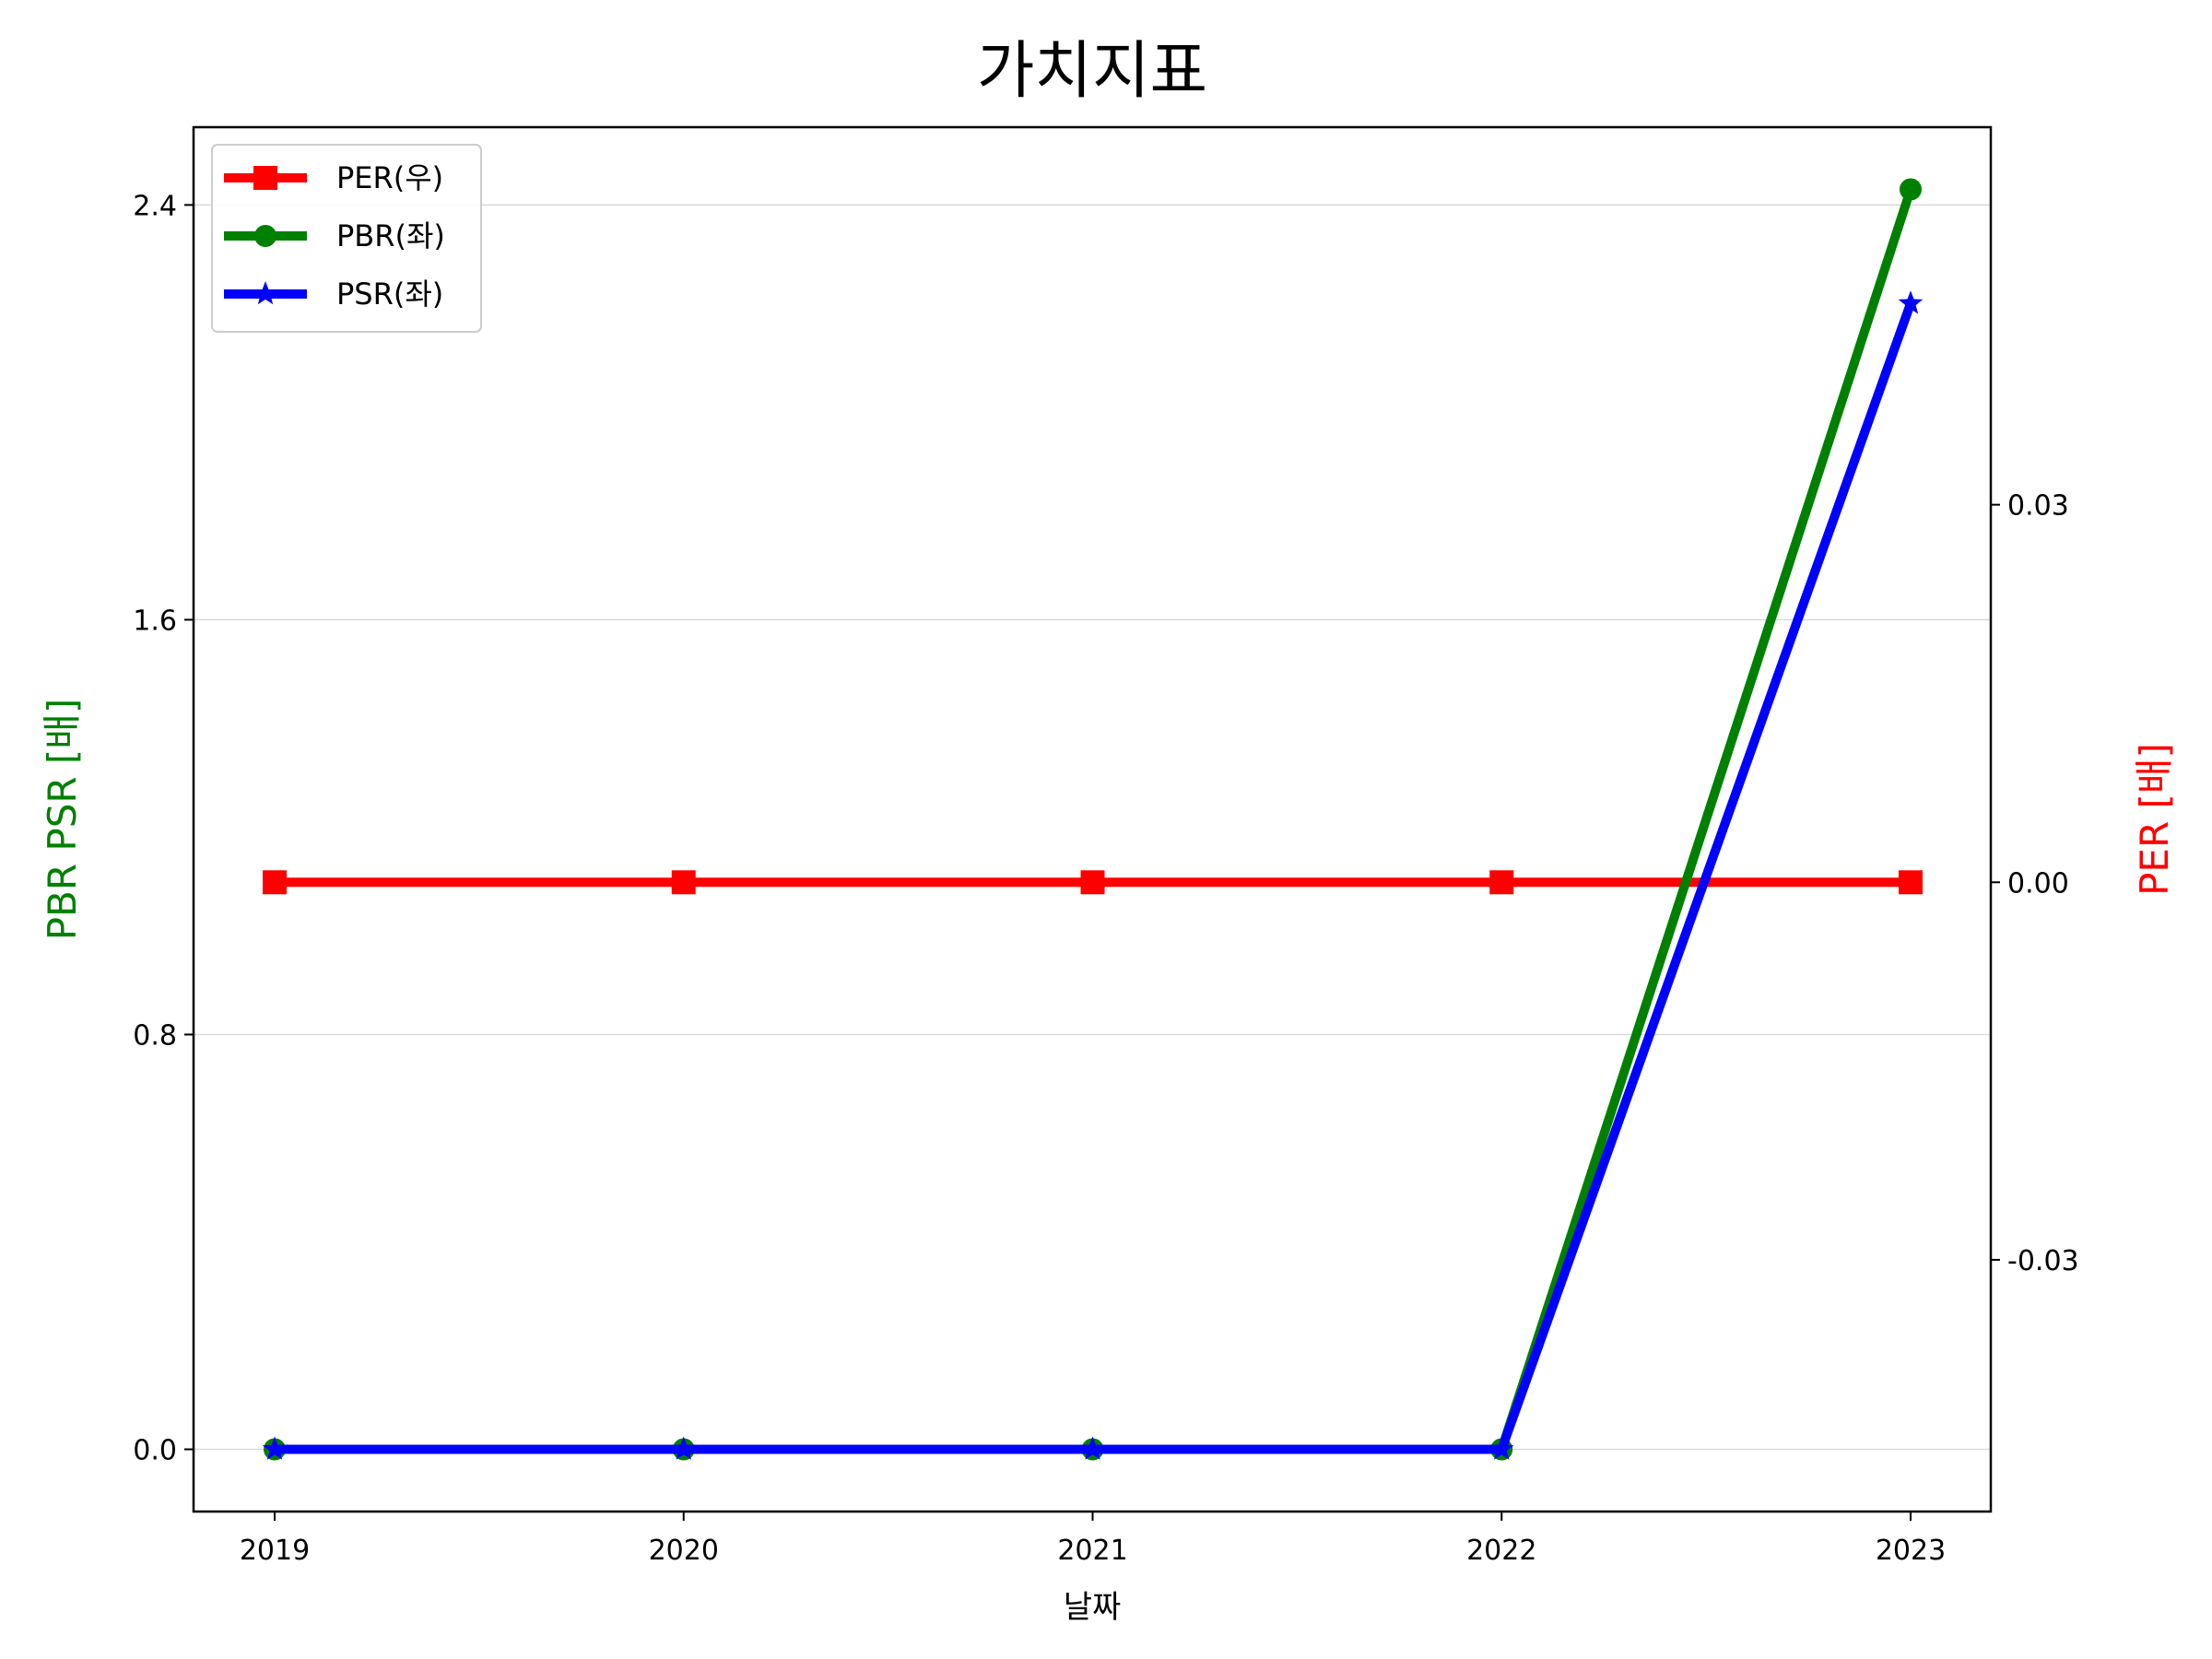  What do you see at coordinates (684, 1551) in the screenshot?
I see `x-tick-label: 2020` at bounding box center [684, 1551].